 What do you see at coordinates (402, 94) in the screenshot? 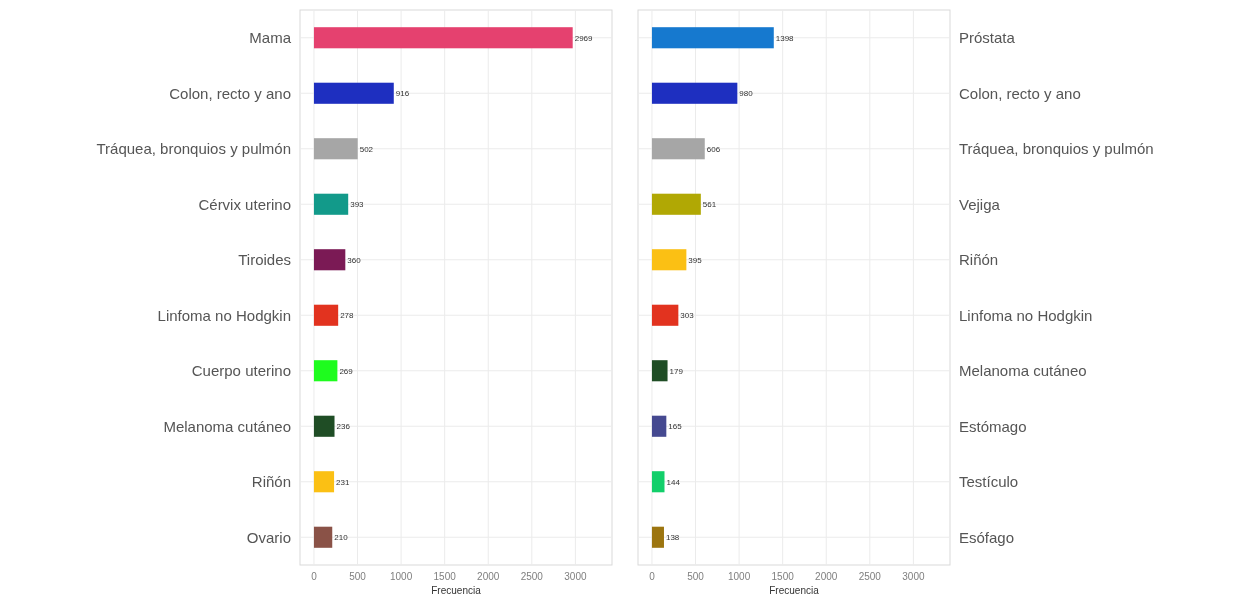
I see `data-label: 916` at bounding box center [402, 94].